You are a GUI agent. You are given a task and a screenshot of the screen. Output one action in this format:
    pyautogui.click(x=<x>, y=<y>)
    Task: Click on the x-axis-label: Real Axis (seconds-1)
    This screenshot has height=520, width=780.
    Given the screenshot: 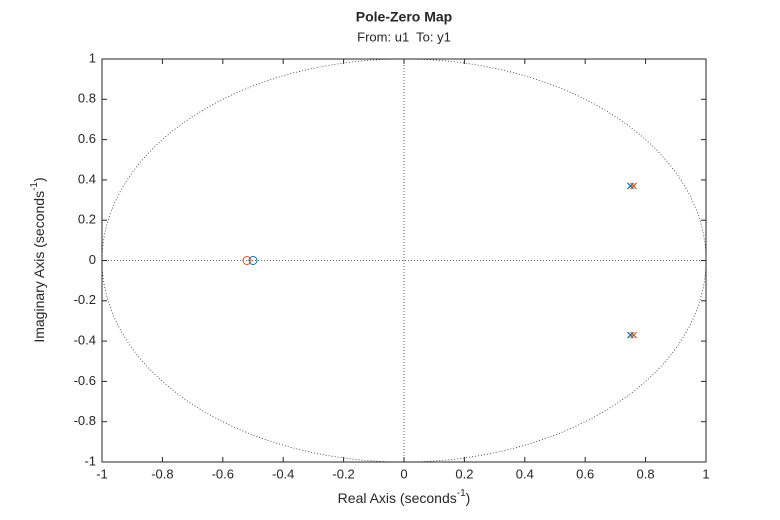 What is the action you would take?
    pyautogui.click(x=404, y=497)
    